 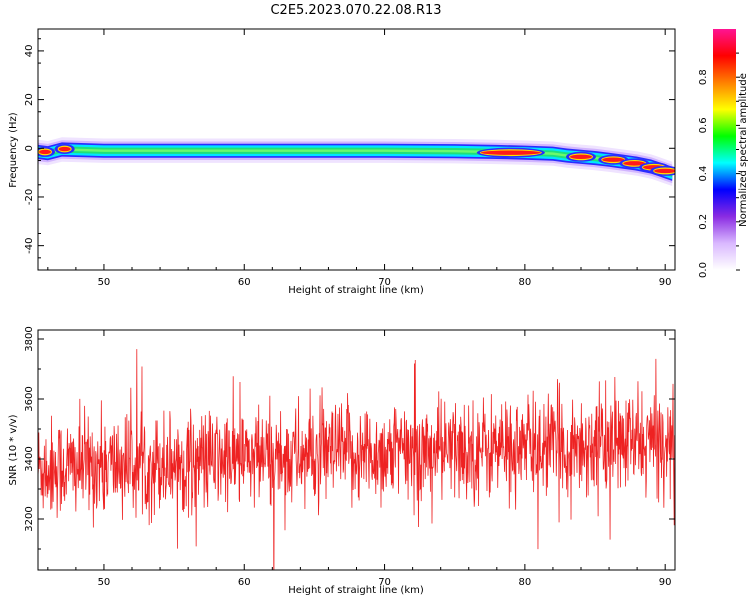 I want to click on snr-x-tick-label: 50, so click(x=104, y=582).